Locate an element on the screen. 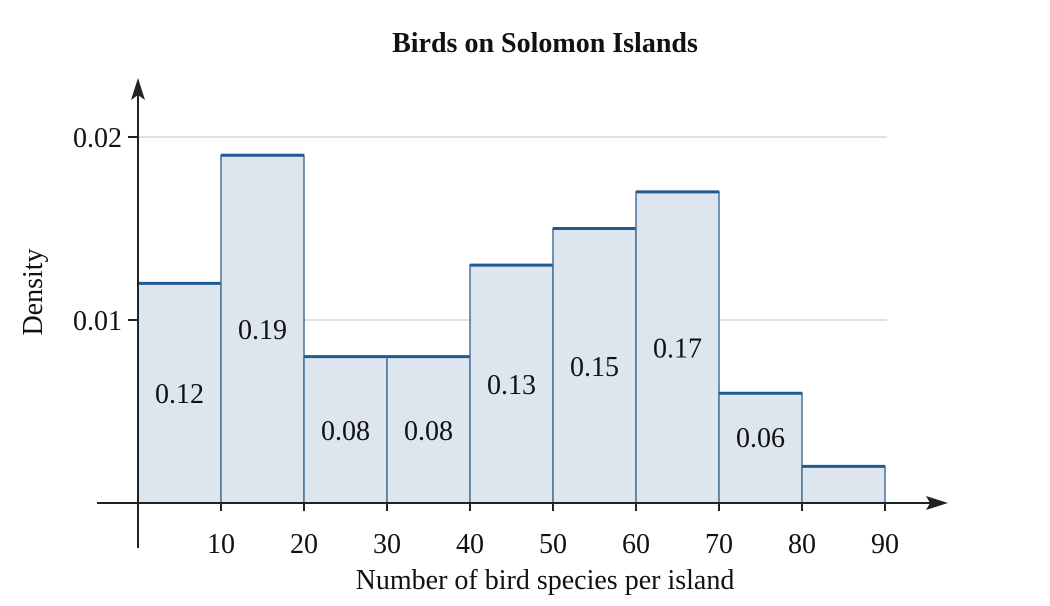 Image resolution: width=1050 pixels, height=606 pixels. x-tick-label-2: 30 is located at coordinates (387, 544).